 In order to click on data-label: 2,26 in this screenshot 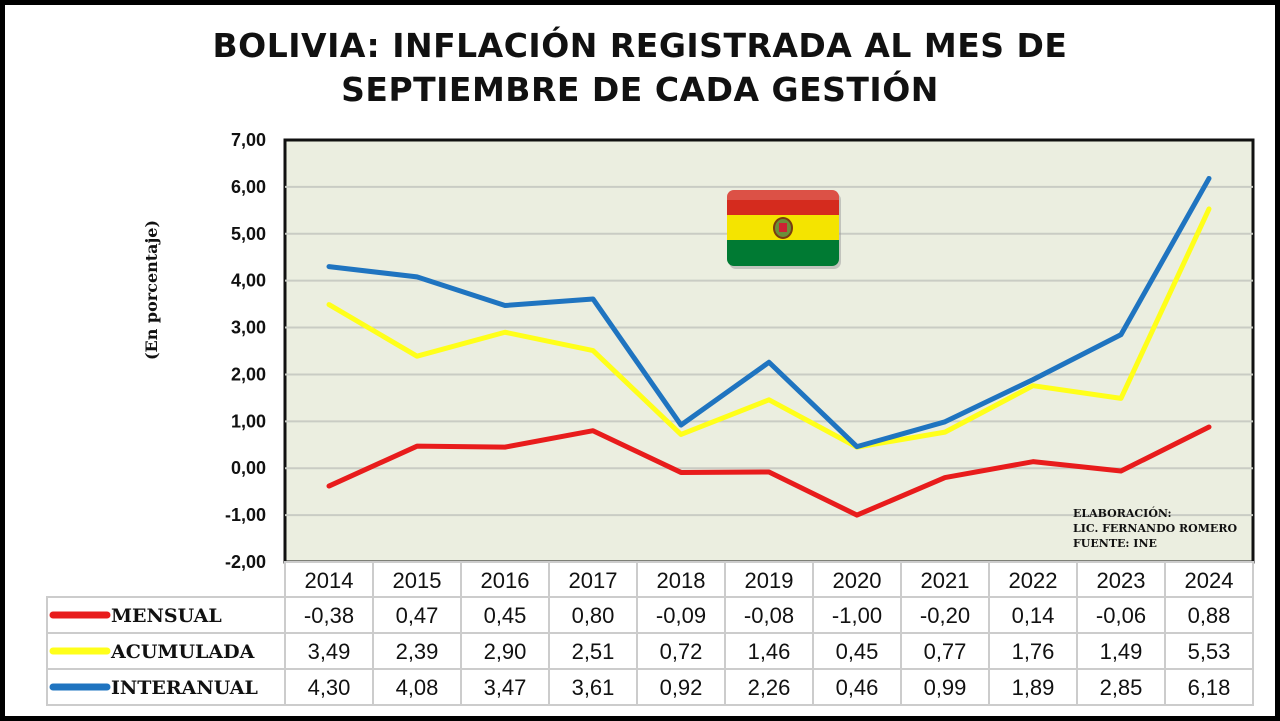, I will do `click(769, 687)`.